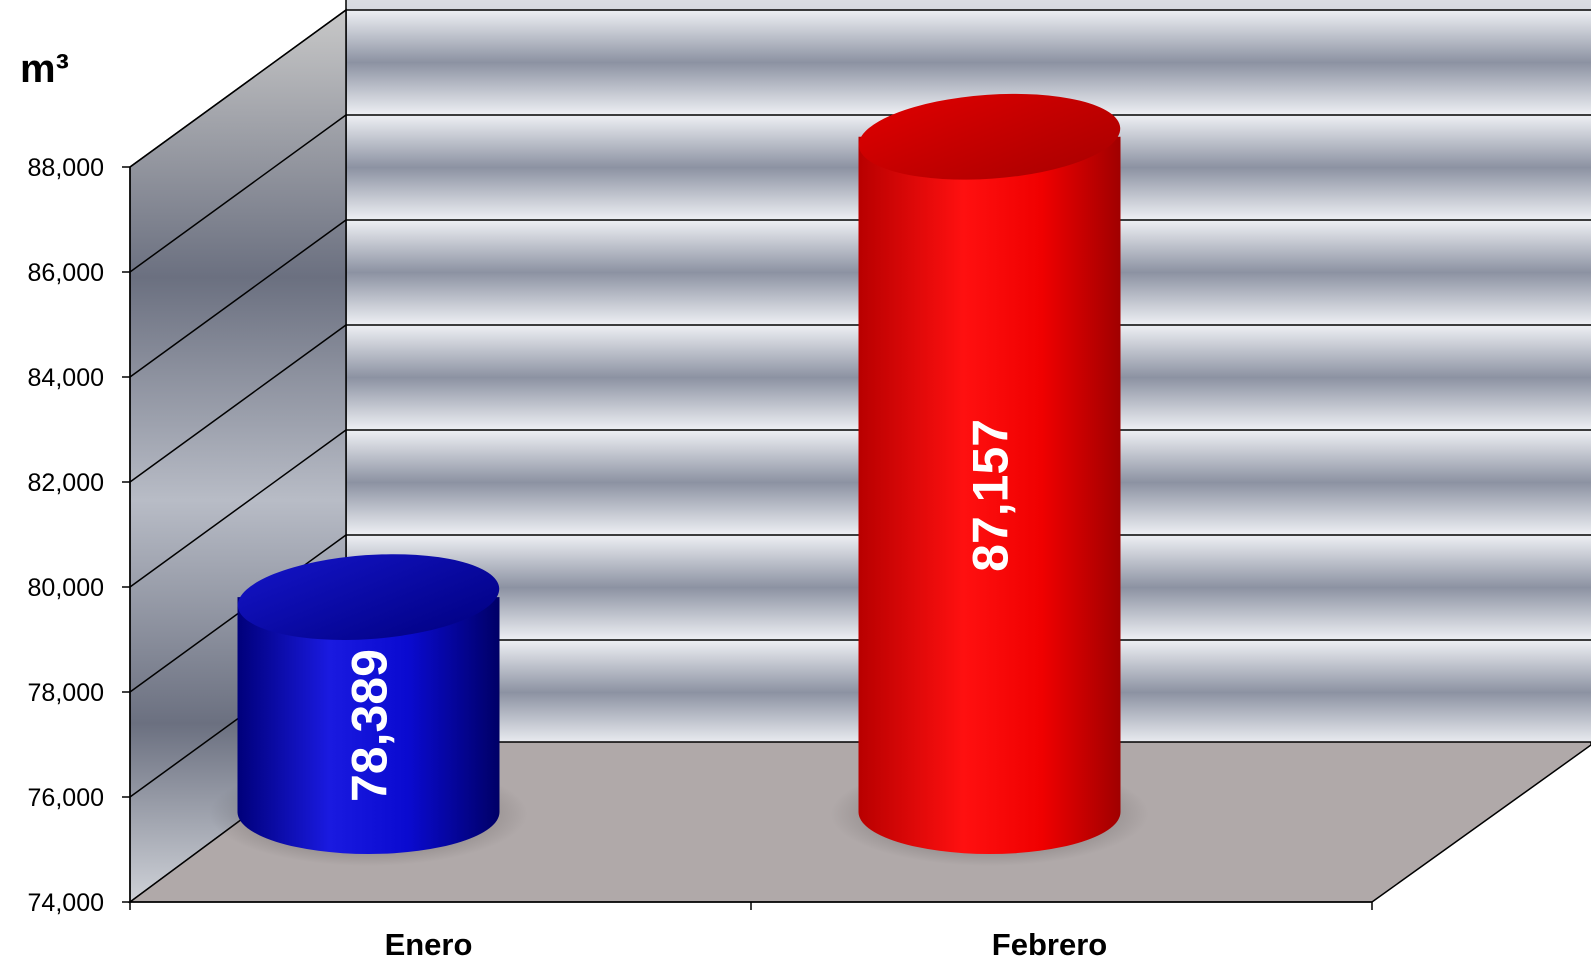 Image resolution: width=1591 pixels, height=974 pixels. I want to click on wall-band, so click(968, 5).